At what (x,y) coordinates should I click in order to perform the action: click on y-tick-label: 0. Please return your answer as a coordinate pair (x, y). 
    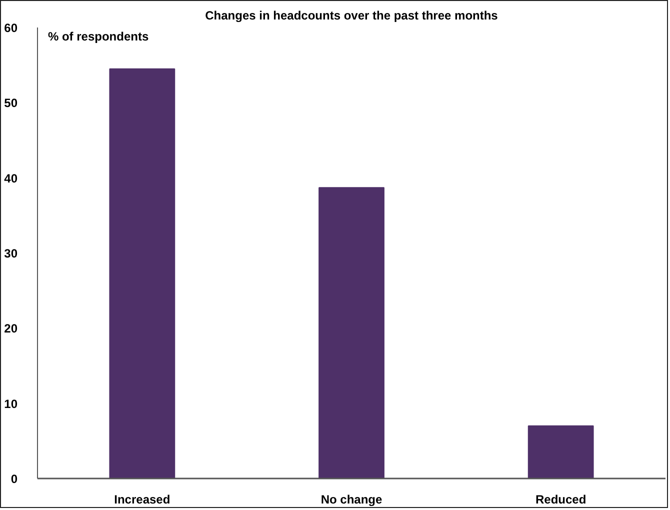
    Looking at the image, I should click on (14, 479).